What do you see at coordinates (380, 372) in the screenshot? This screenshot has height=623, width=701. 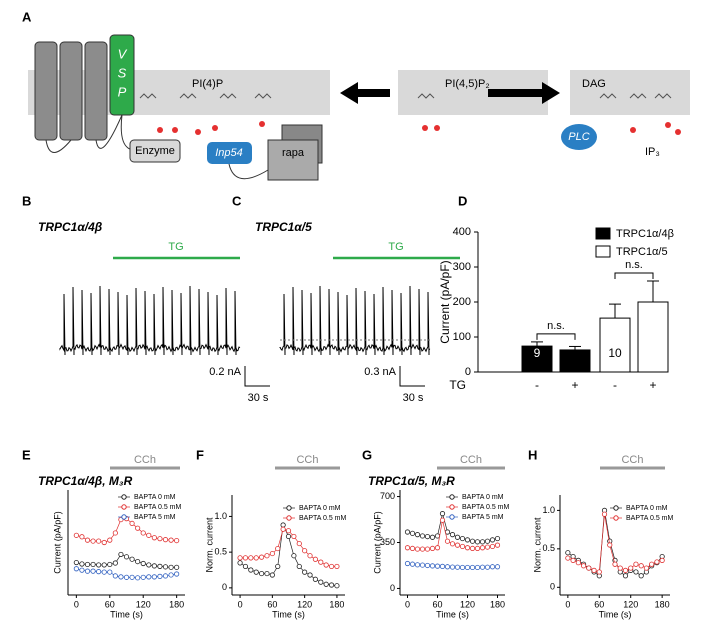 I see `scale-y: 0.3 nA` at bounding box center [380, 372].